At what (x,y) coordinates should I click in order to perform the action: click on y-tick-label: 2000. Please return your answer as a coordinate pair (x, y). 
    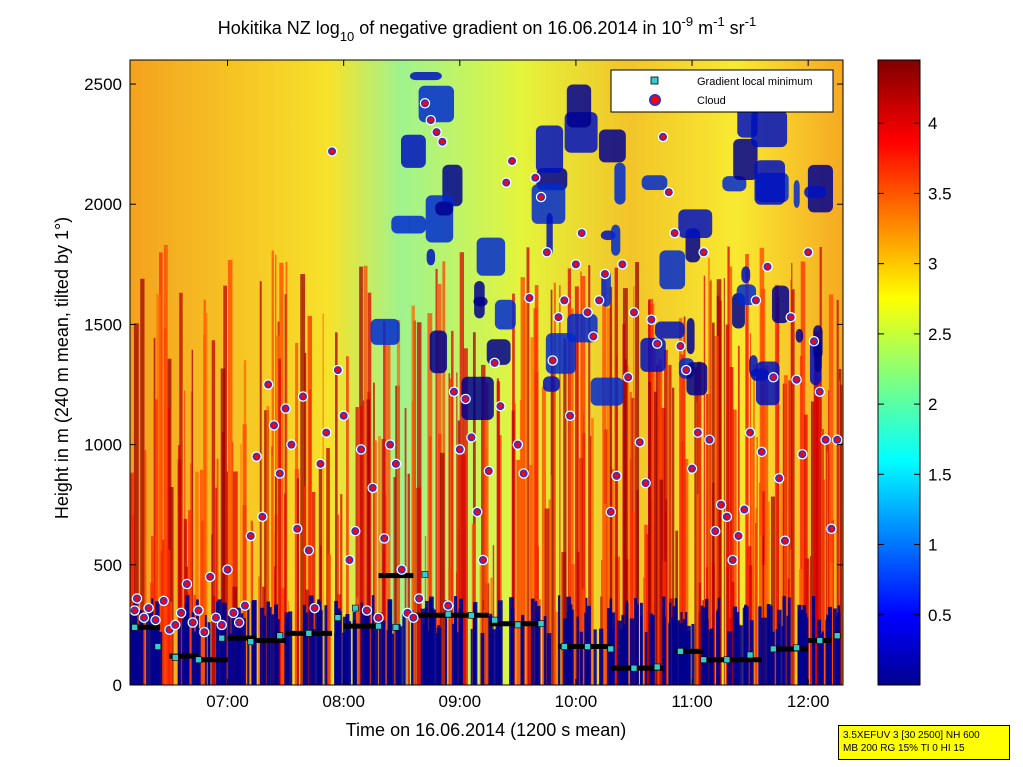
    Looking at the image, I should click on (103, 204).